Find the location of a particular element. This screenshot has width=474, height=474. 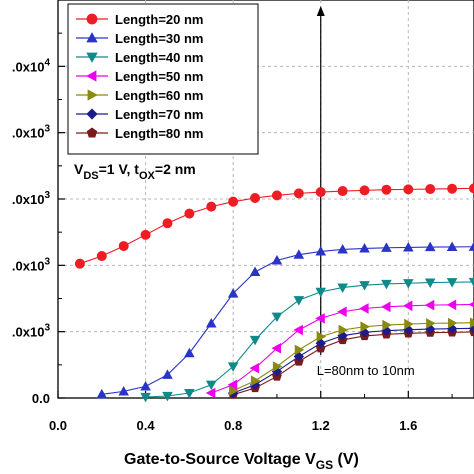

legend-box is located at coordinates (163, 79).